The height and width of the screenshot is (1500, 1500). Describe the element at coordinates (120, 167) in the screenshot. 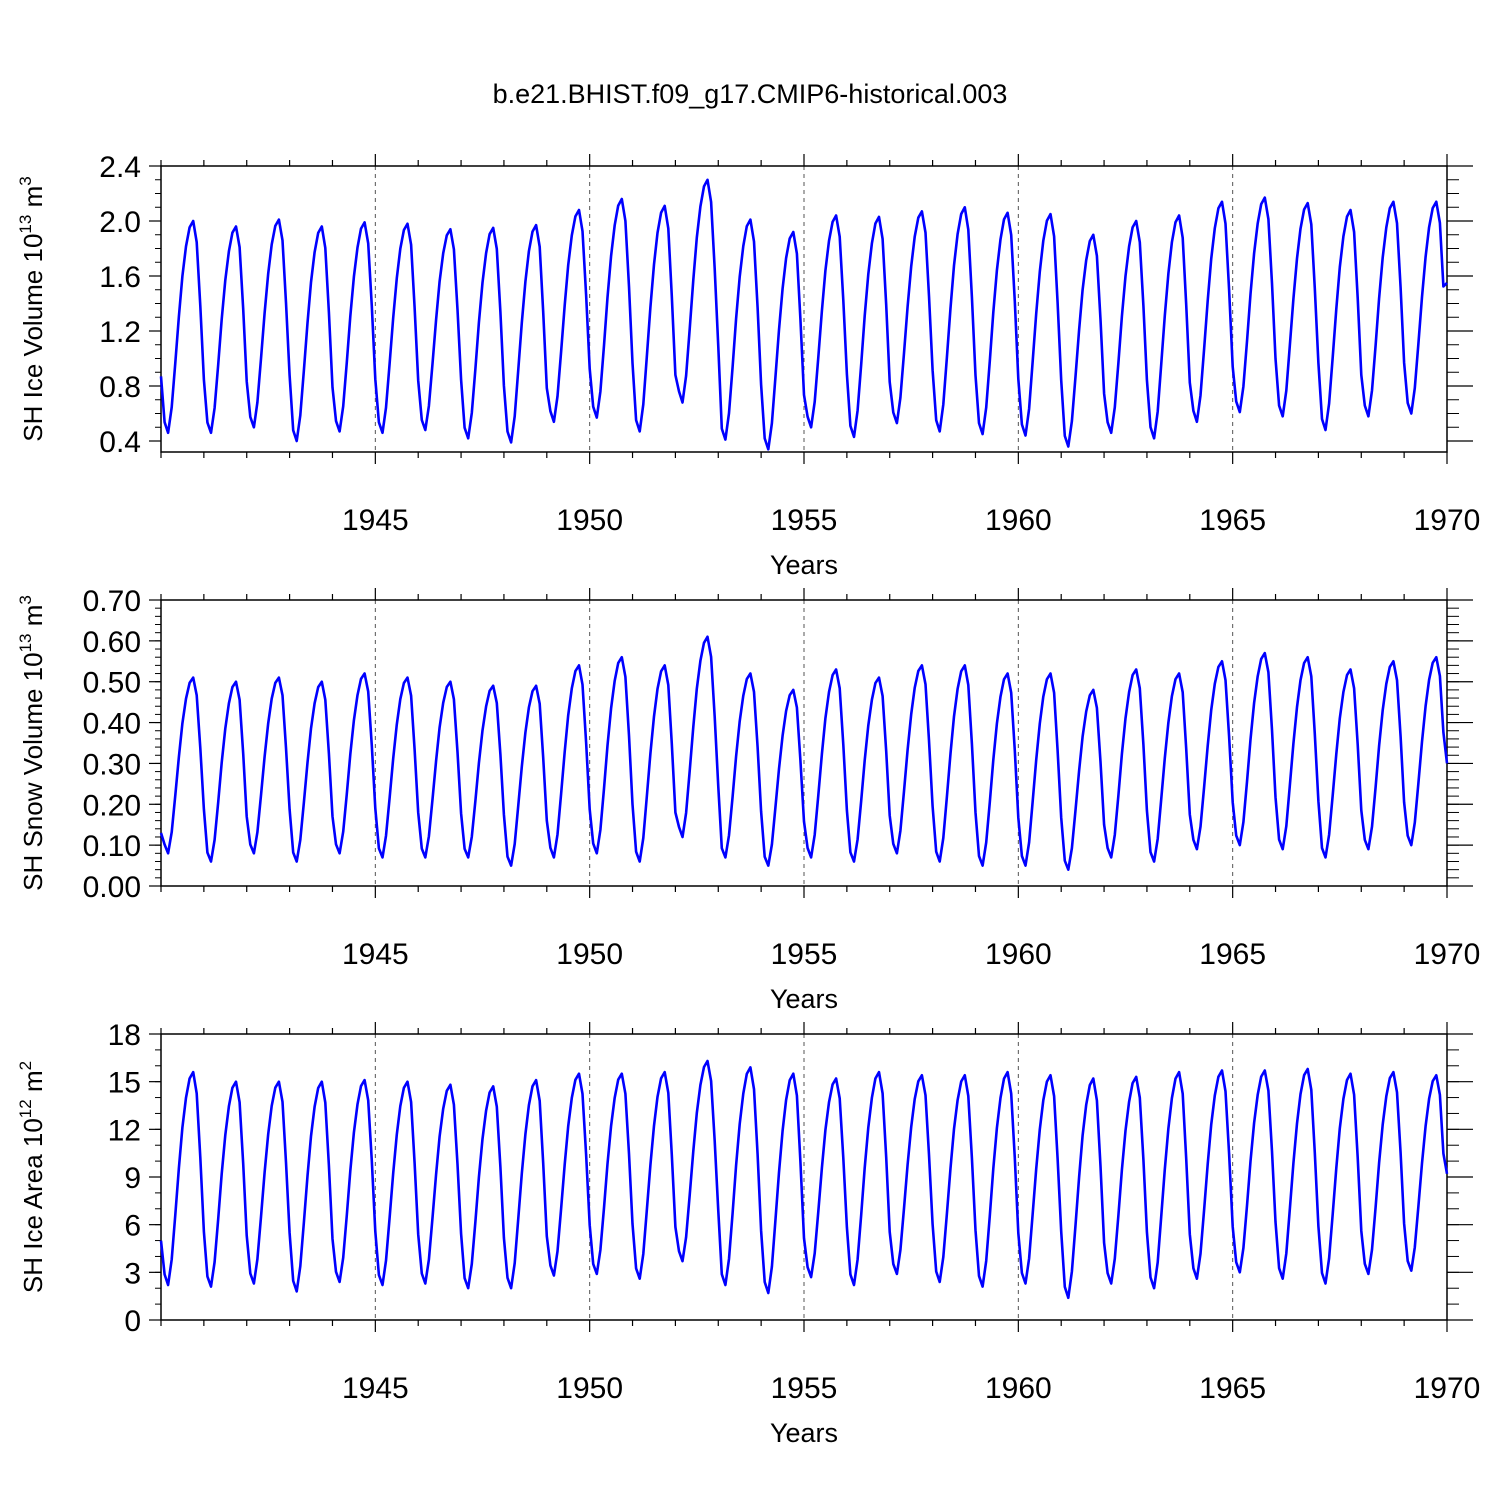

I see `y-tick-label: 2.4` at that location.